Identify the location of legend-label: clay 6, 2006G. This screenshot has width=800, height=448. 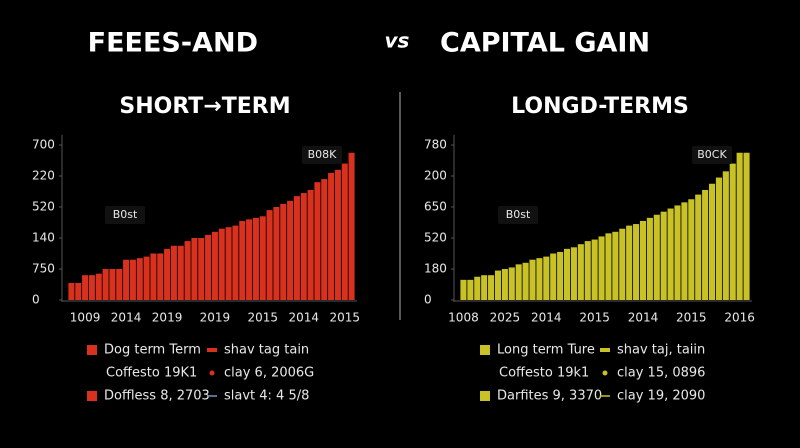
(269, 373).